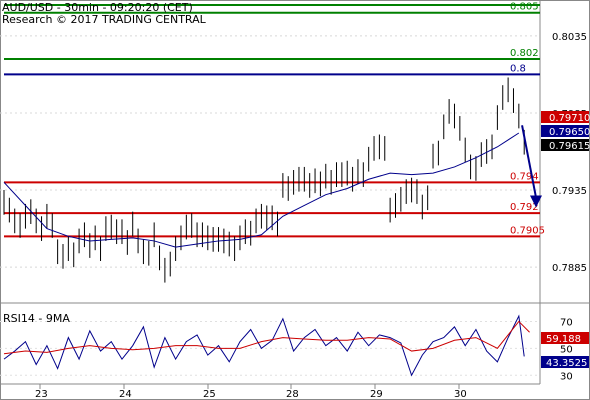 The width and height of the screenshot is (590, 400). I want to click on time-tick-label: 23, so click(41, 394).